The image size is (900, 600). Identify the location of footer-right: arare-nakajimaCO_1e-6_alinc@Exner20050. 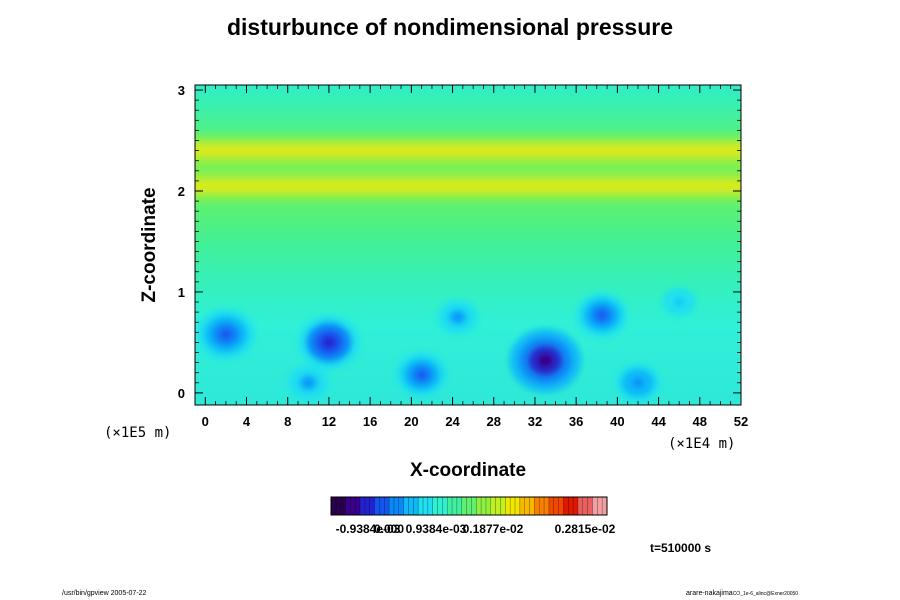
(742, 593).